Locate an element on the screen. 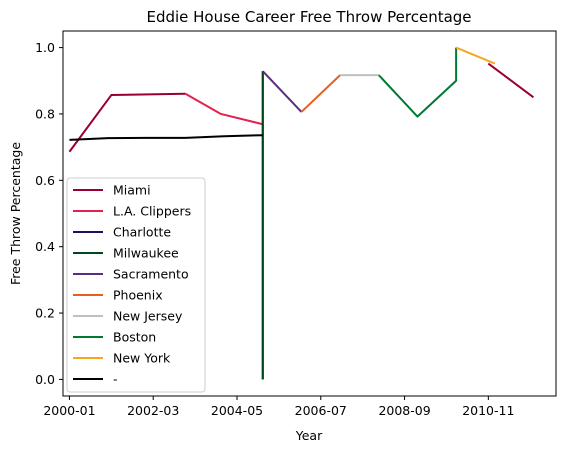 This screenshot has height=453, width=570. legend-label-dash: - is located at coordinates (115, 379).